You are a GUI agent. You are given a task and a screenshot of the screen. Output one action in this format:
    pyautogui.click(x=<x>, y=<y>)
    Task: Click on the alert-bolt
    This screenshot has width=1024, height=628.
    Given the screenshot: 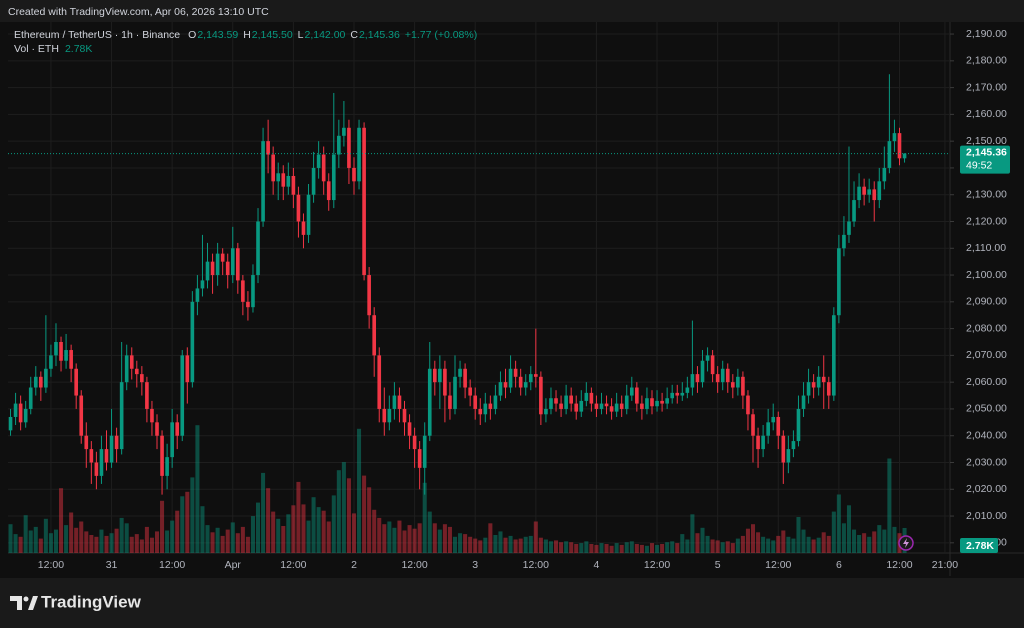 What is the action you would take?
    pyautogui.click(x=906, y=543)
    